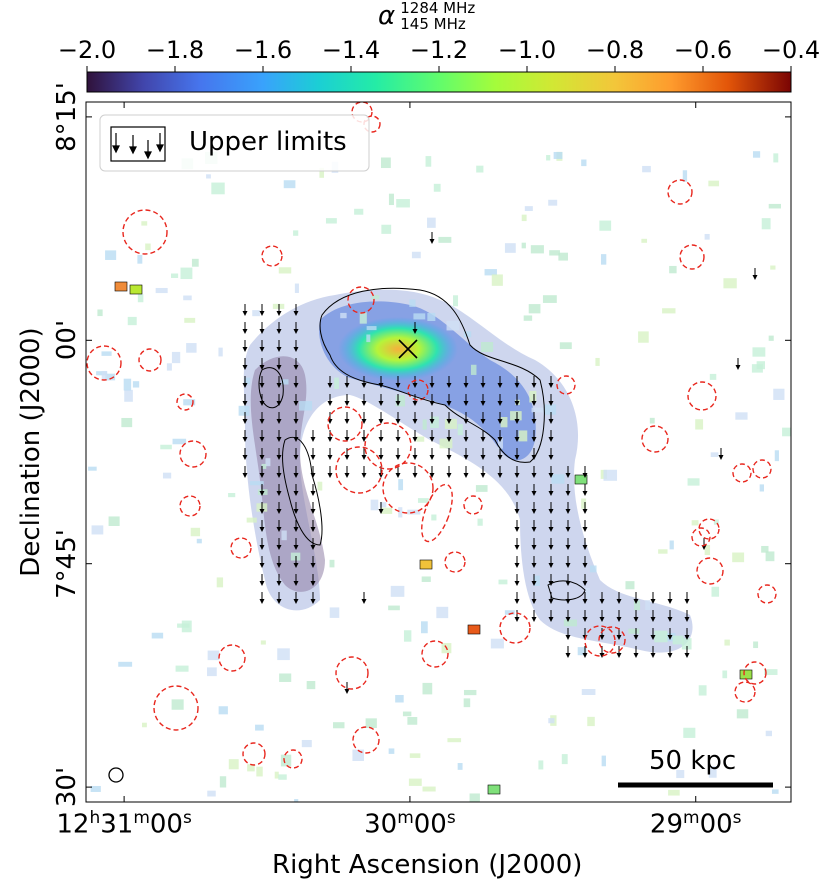 Image resolution: width=831 pixels, height=892 pixels. Describe the element at coordinates (438, 8) in the screenshot. I see `colorbar-label-sup: 1284 MHz` at that location.